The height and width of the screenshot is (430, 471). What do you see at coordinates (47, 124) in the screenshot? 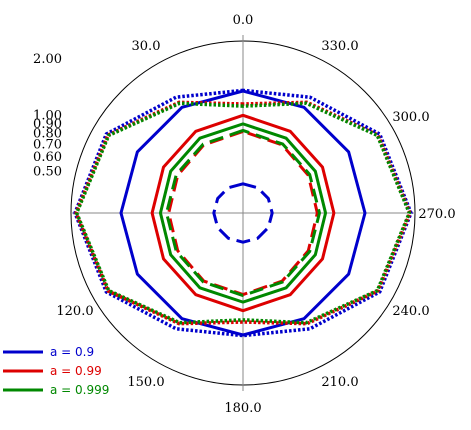
I see `radial-tick-label: 0.90` at bounding box center [47, 124].